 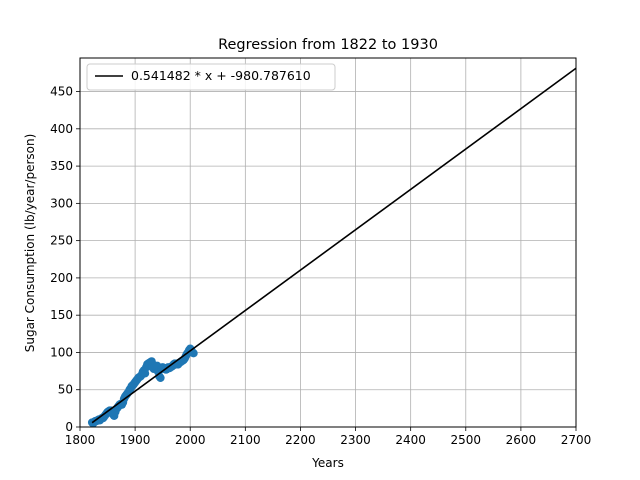 I want to click on legend-box, so click(x=211, y=77).